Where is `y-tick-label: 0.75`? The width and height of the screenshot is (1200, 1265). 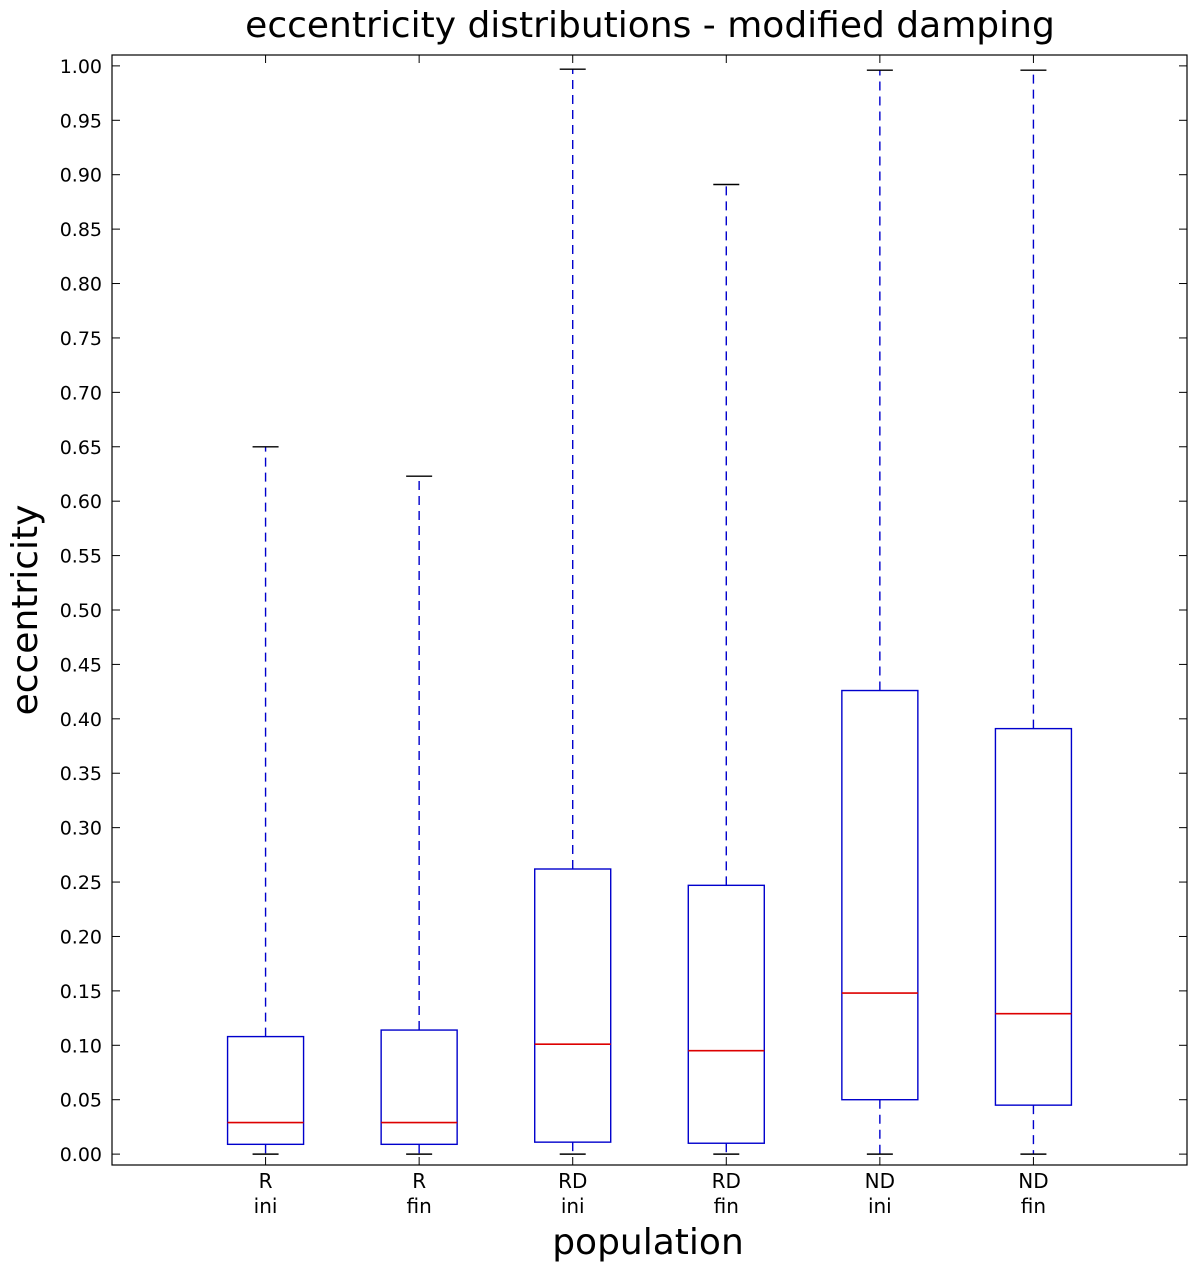
y-tick-label: 0.75 is located at coordinates (81, 339).